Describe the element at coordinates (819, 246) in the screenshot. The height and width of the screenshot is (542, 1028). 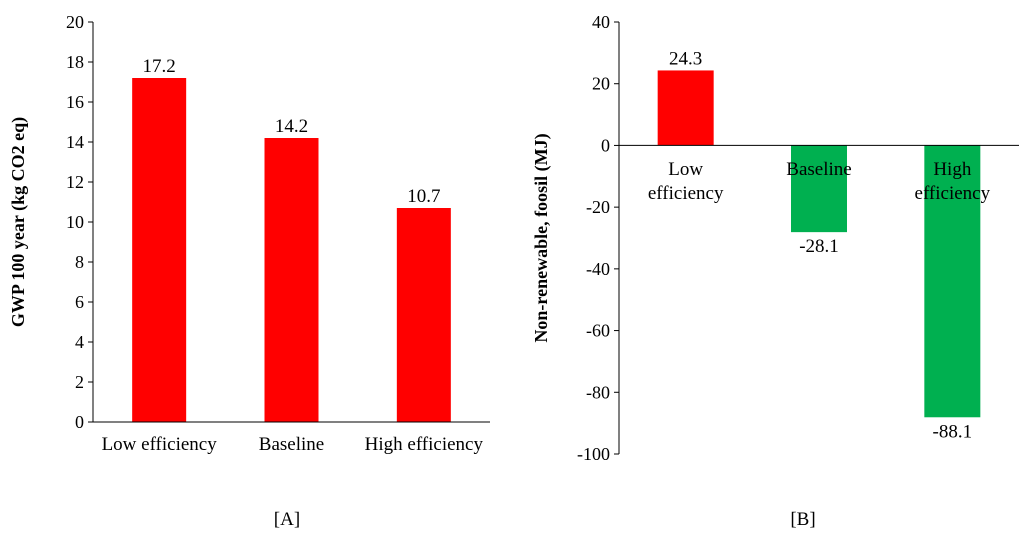
I see `data-label: -28.1` at that location.